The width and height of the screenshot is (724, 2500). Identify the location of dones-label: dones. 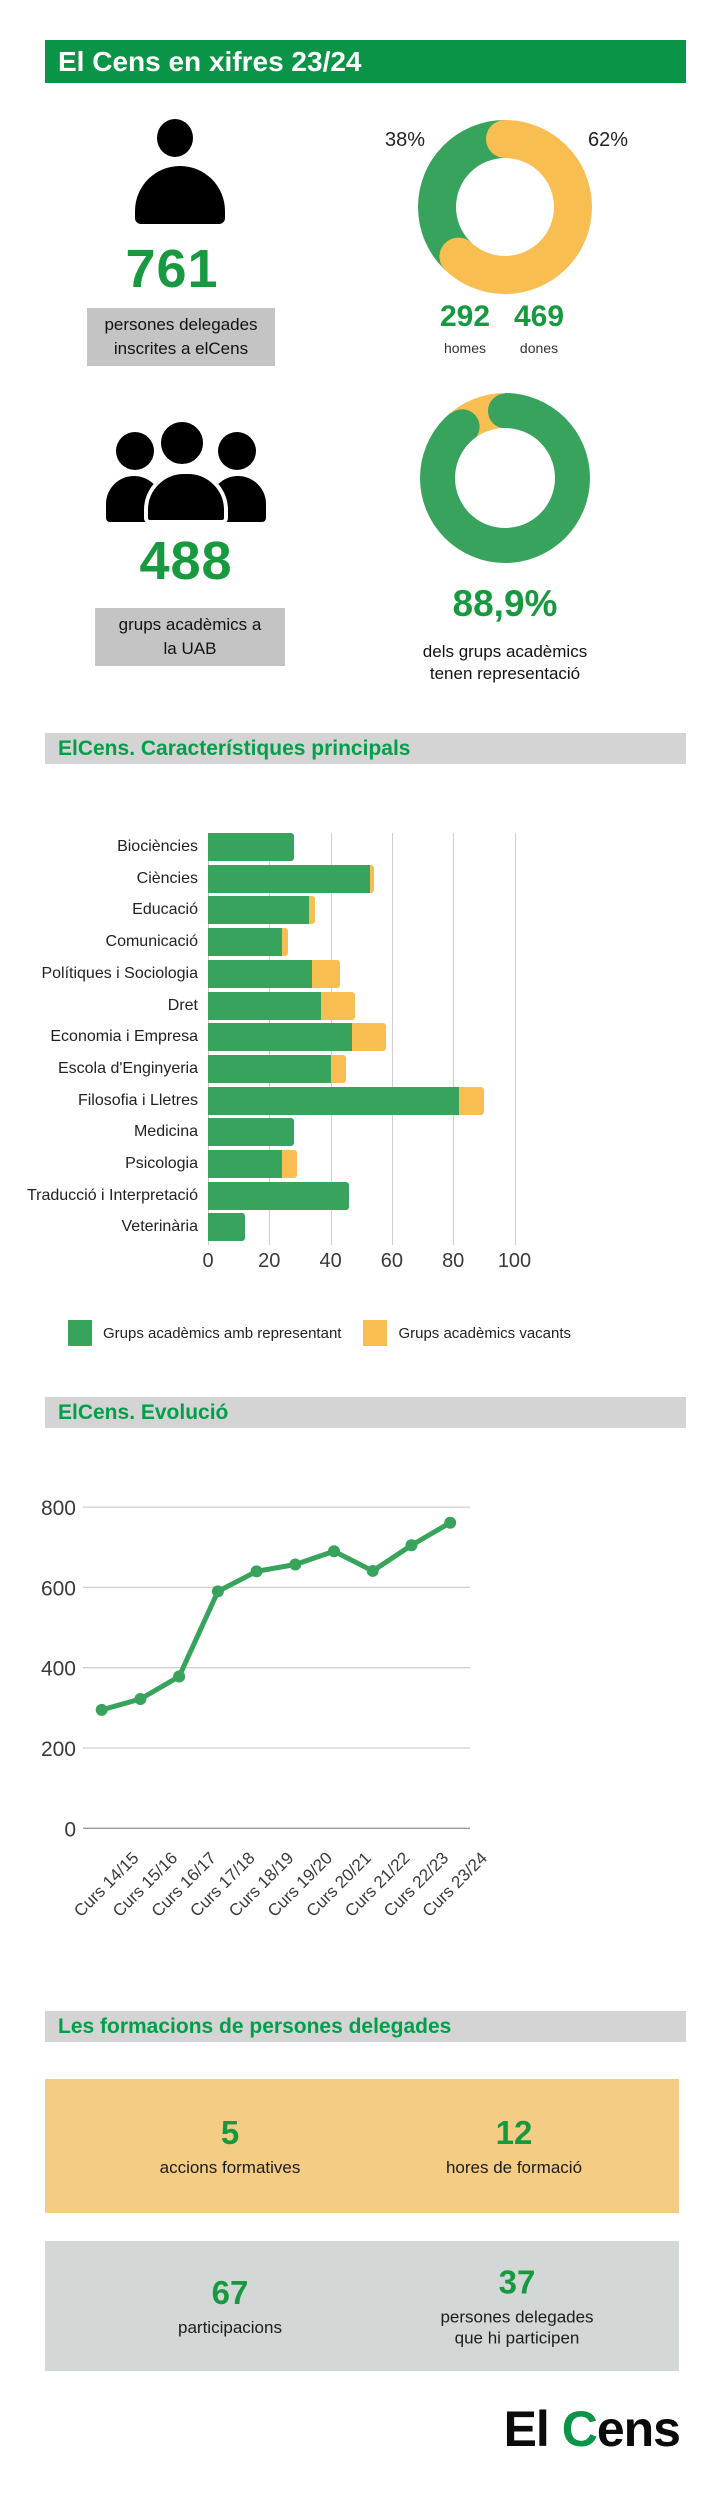
(539, 348).